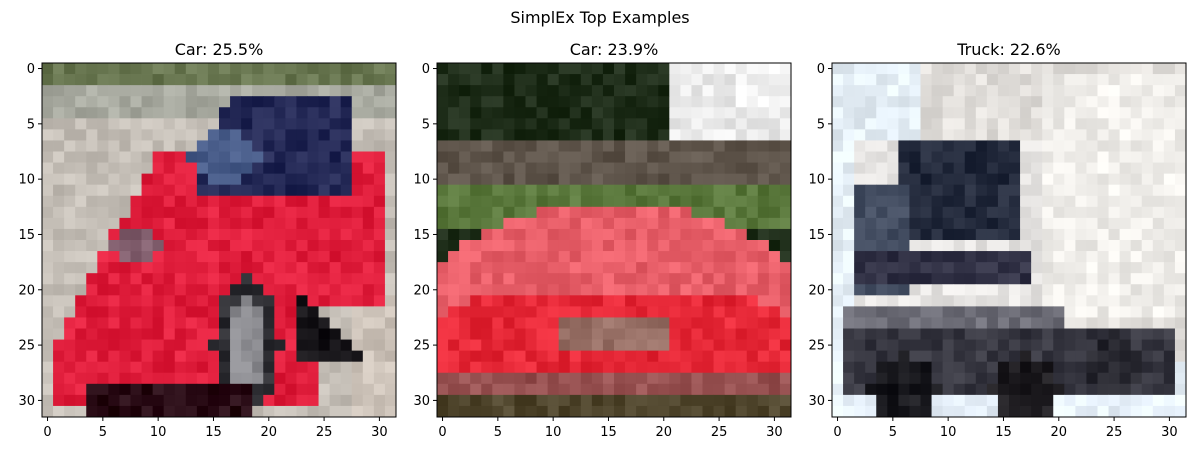  Describe the element at coordinates (1008, 49) in the screenshot. I see `panel-title: Truck: 22.6%` at that location.